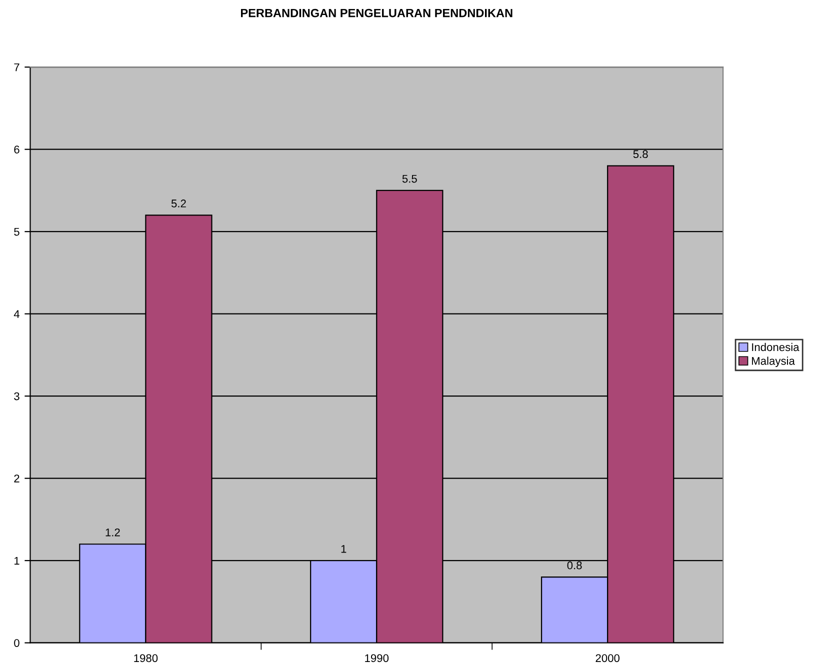 The image size is (817, 671). I want to click on data-label: 0.8, so click(574, 565).